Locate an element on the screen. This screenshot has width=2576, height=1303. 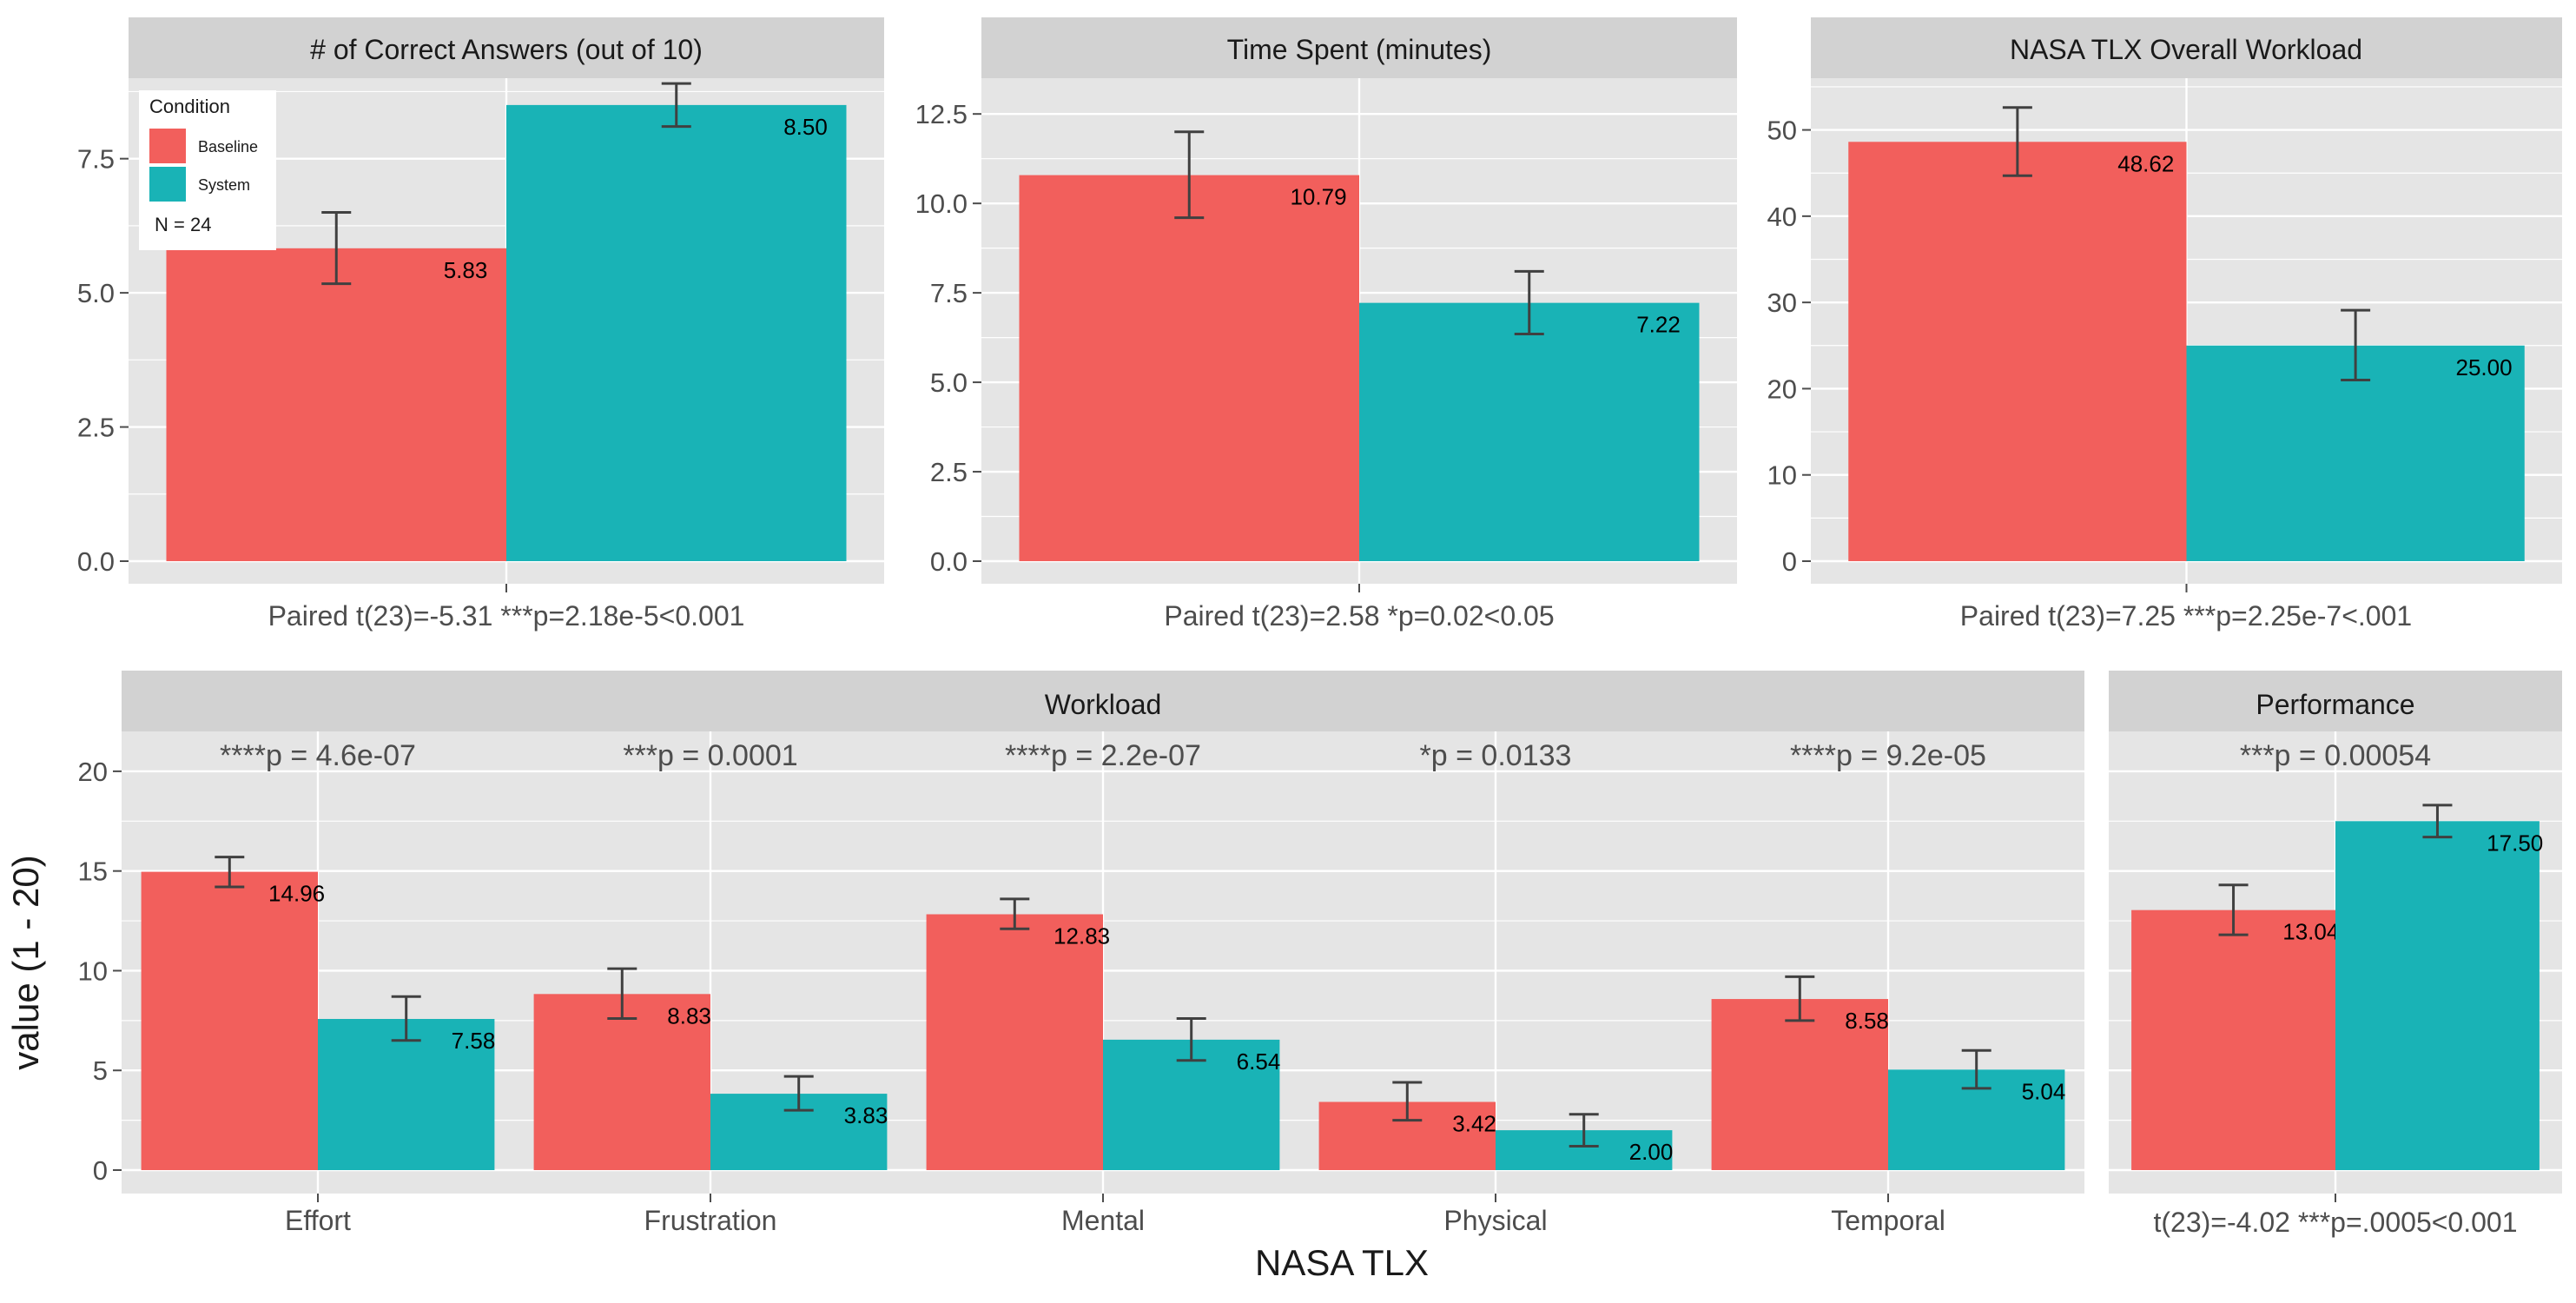
data-label: 8.58 is located at coordinates (1867, 1021).